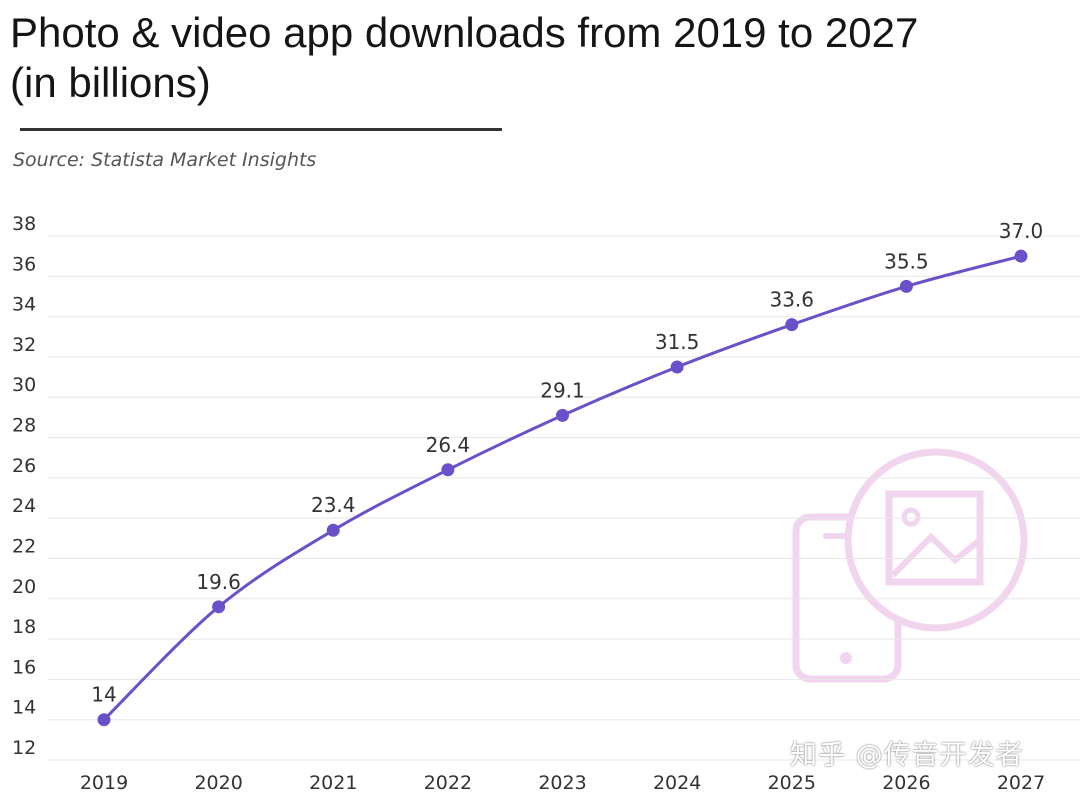  I want to click on title-line-2: (in billions), so click(110, 82).